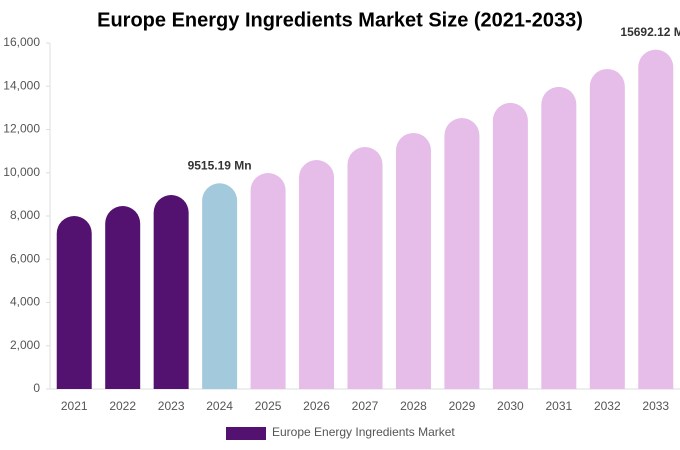 The height and width of the screenshot is (450, 680). What do you see at coordinates (220, 165) in the screenshot?
I see `data-label: 9515.19 Mn` at bounding box center [220, 165].